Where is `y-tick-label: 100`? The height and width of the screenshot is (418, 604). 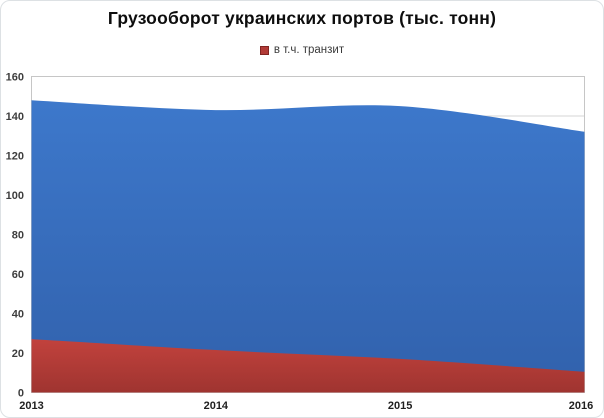 y-tick-label: 100 is located at coordinates (15, 196).